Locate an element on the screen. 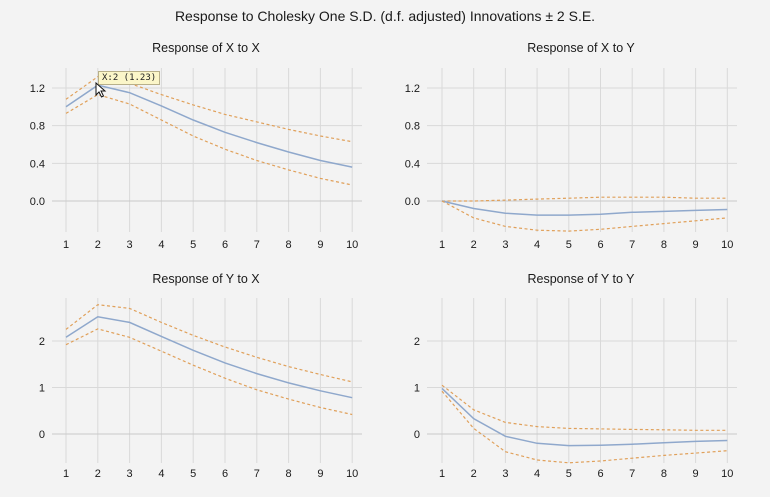  panel-title: Response of Y to Y is located at coordinates (581, 279).